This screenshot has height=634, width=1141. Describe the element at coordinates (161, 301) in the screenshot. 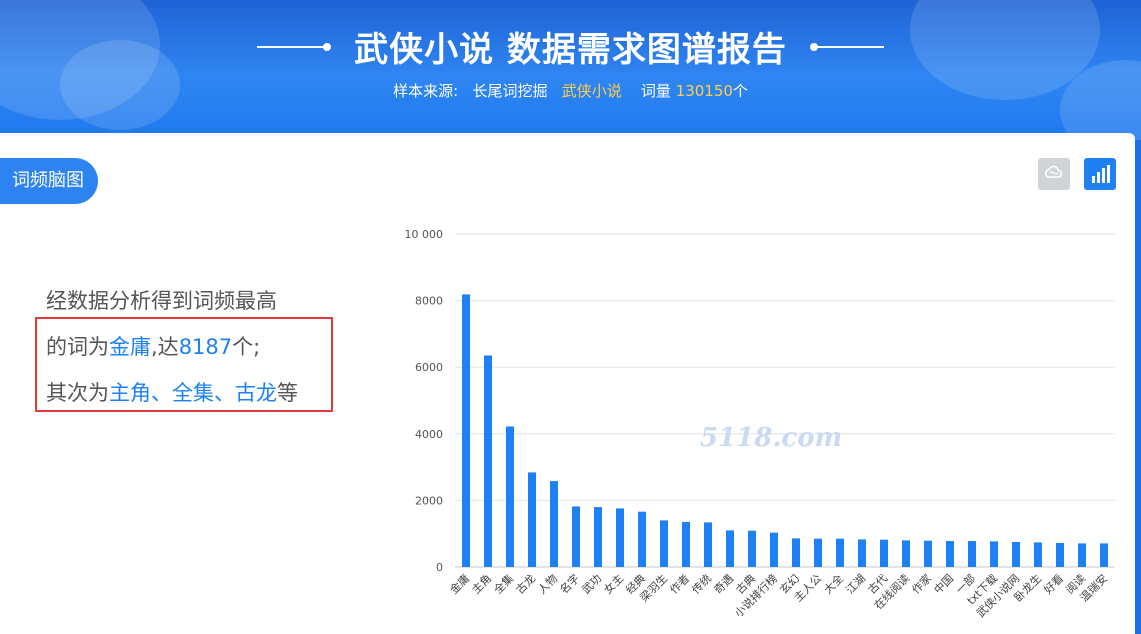

I see `summary-line-1: 经数据分析得到词频最高` at that location.